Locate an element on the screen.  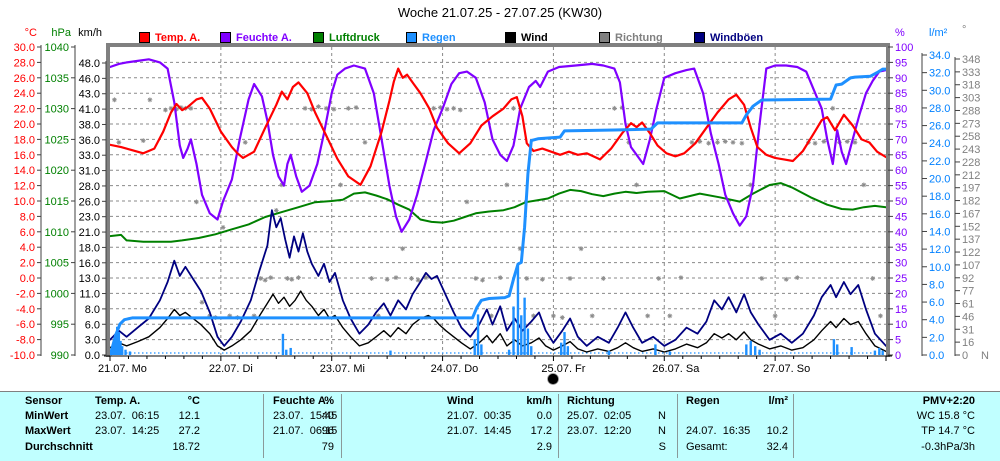
tick-label: 80 is located at coordinates (901, 110).